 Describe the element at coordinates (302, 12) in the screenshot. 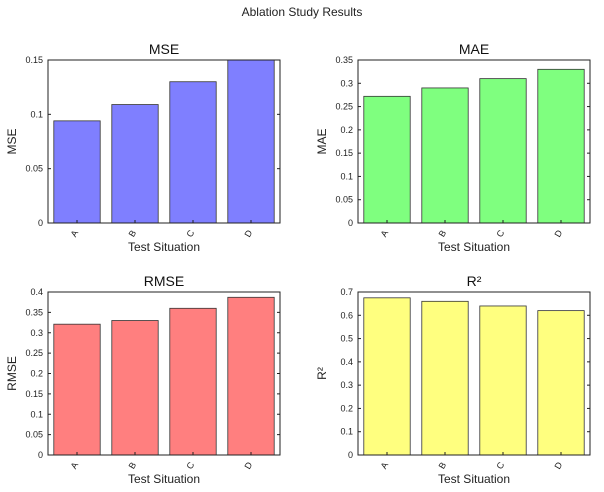

I see `figure-title: Ablation Study Results` at that location.